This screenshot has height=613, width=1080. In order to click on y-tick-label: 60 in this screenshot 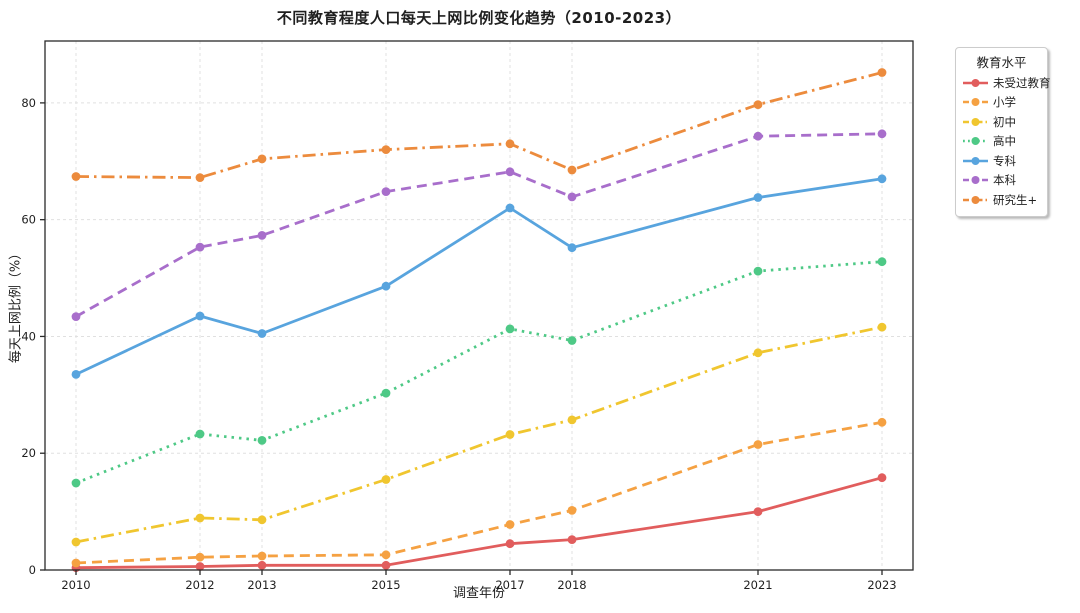, I will do `click(28, 220)`.